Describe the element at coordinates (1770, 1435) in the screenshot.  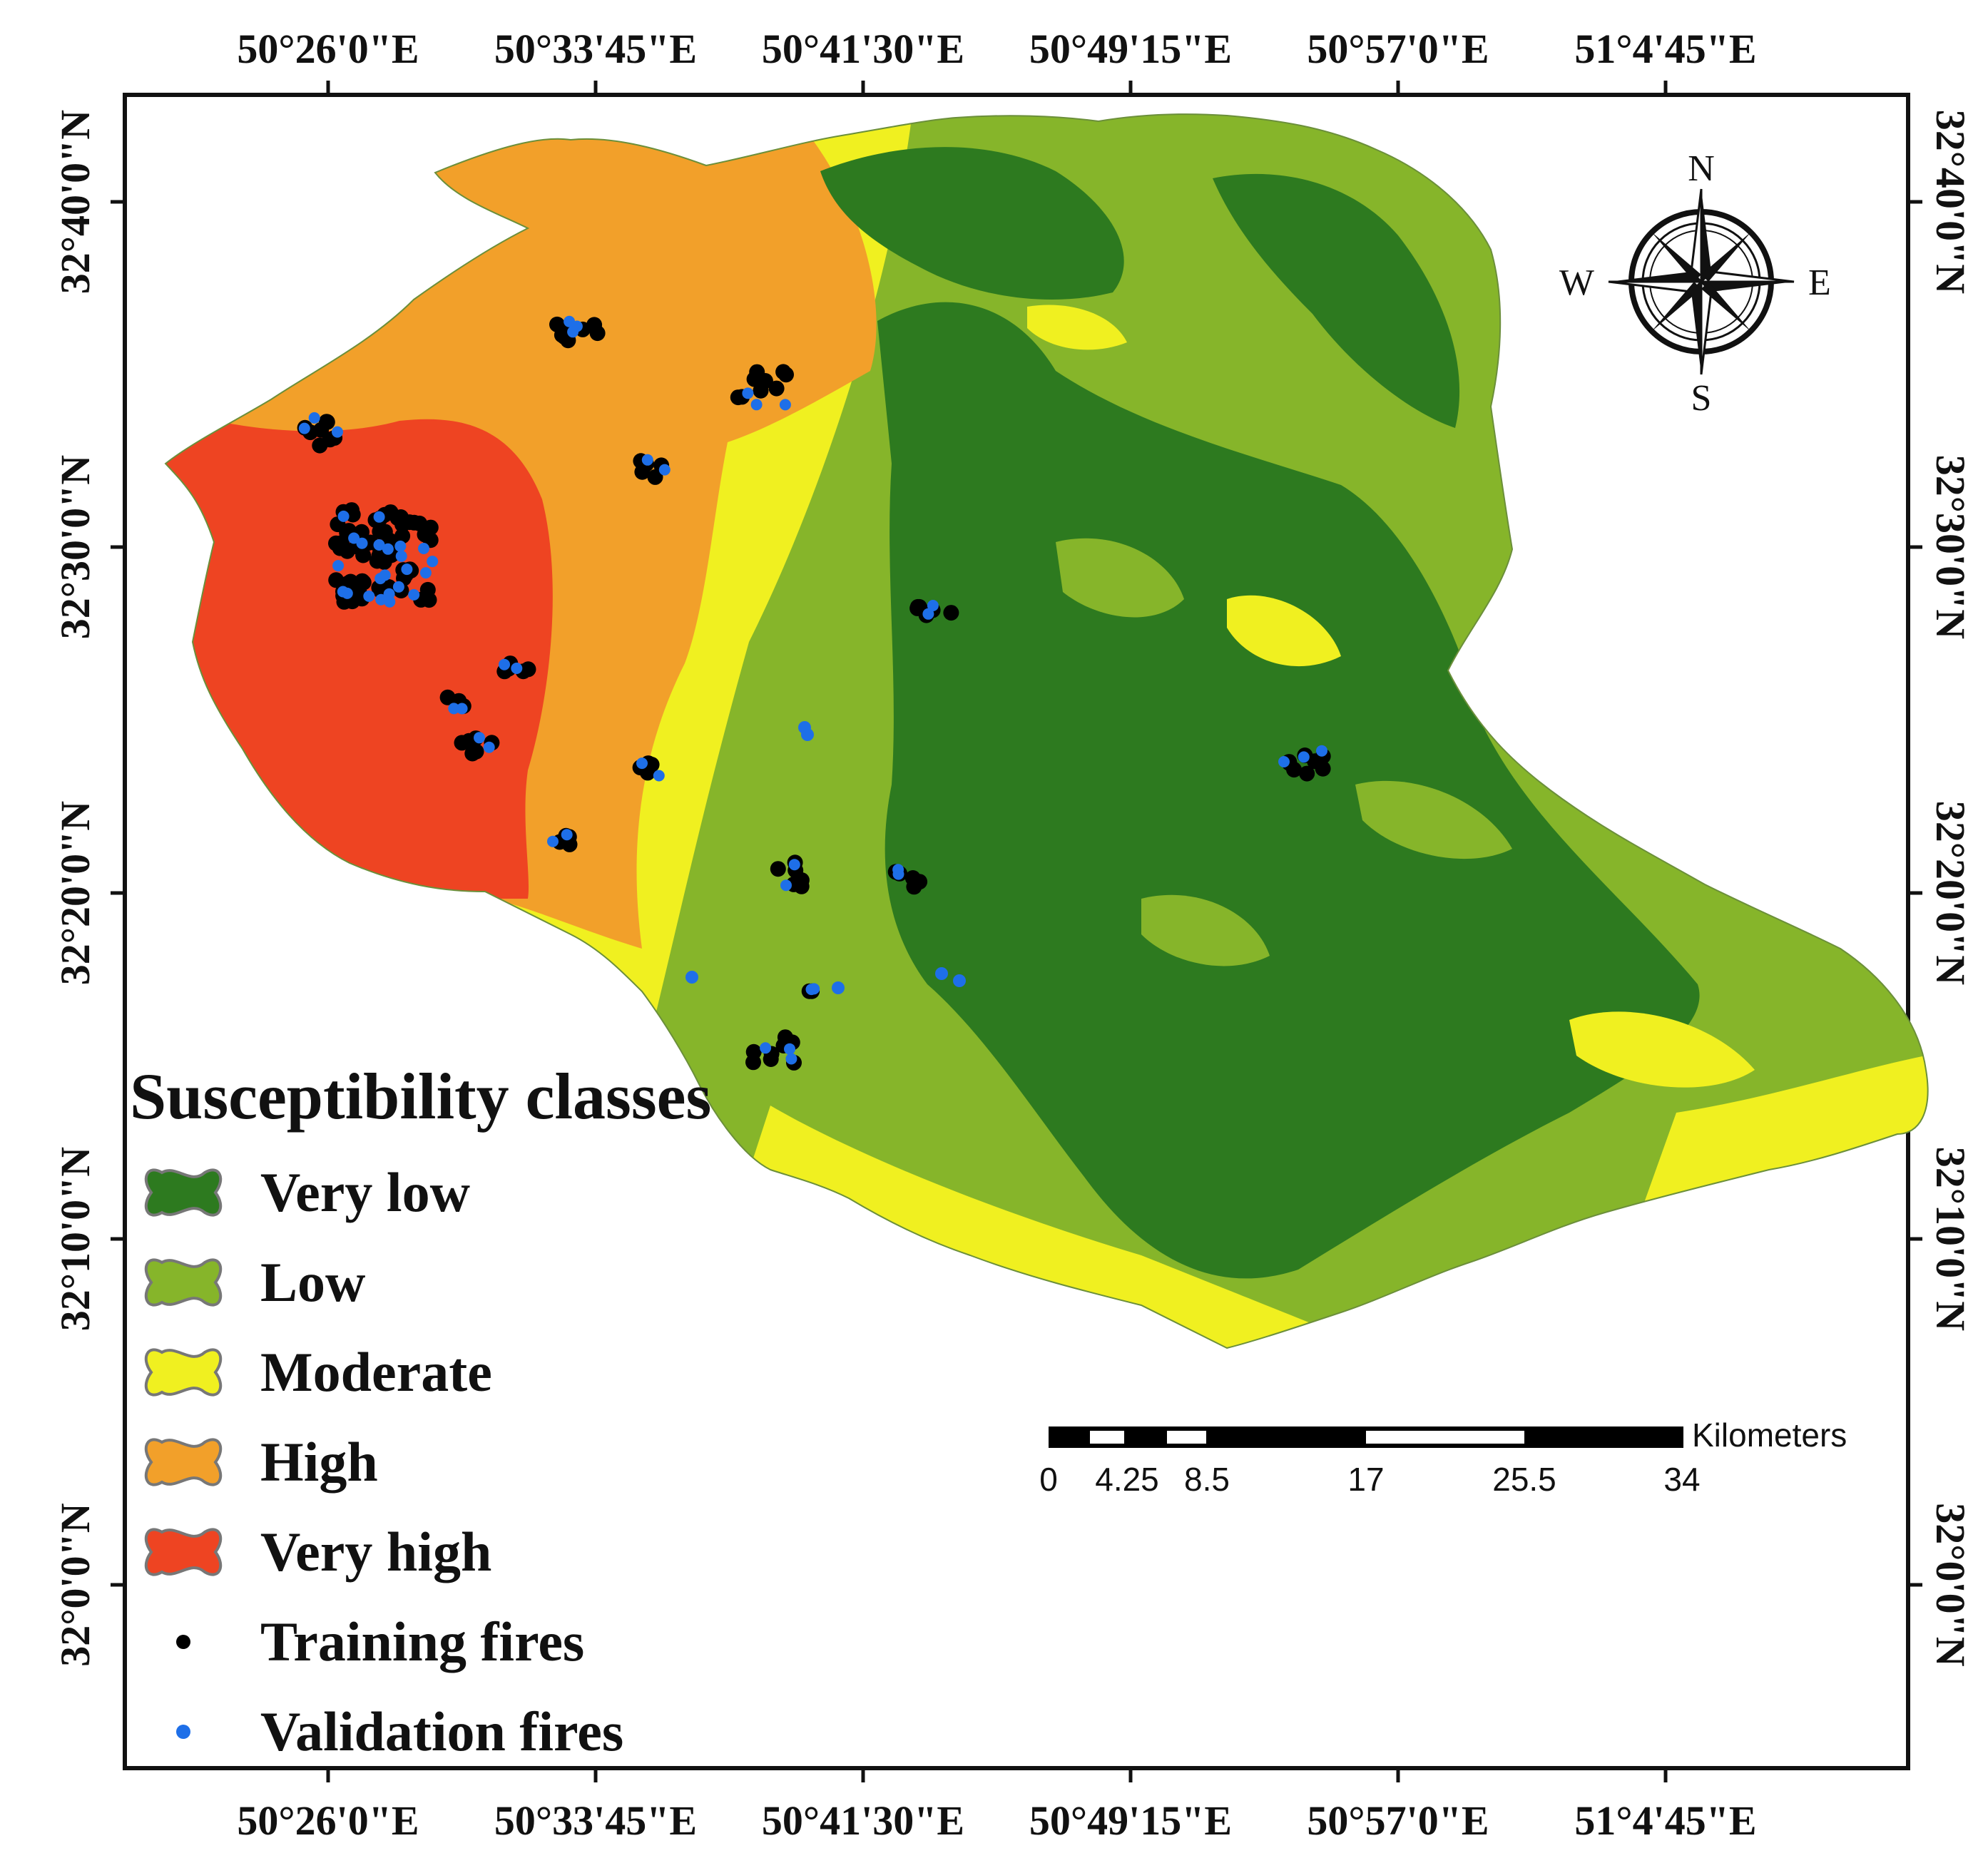
I see `scale-unit: Kilometers` at that location.